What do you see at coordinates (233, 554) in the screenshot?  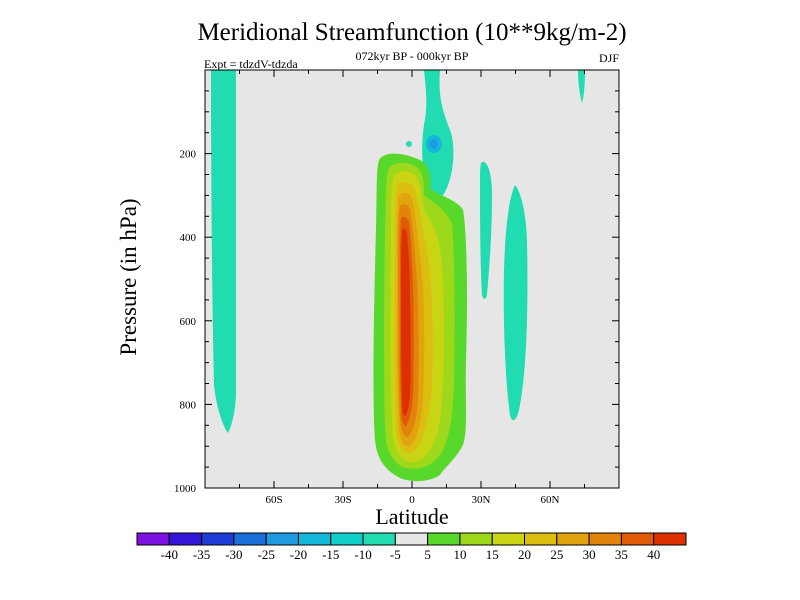 I see `colorbar-label: -30` at bounding box center [233, 554].